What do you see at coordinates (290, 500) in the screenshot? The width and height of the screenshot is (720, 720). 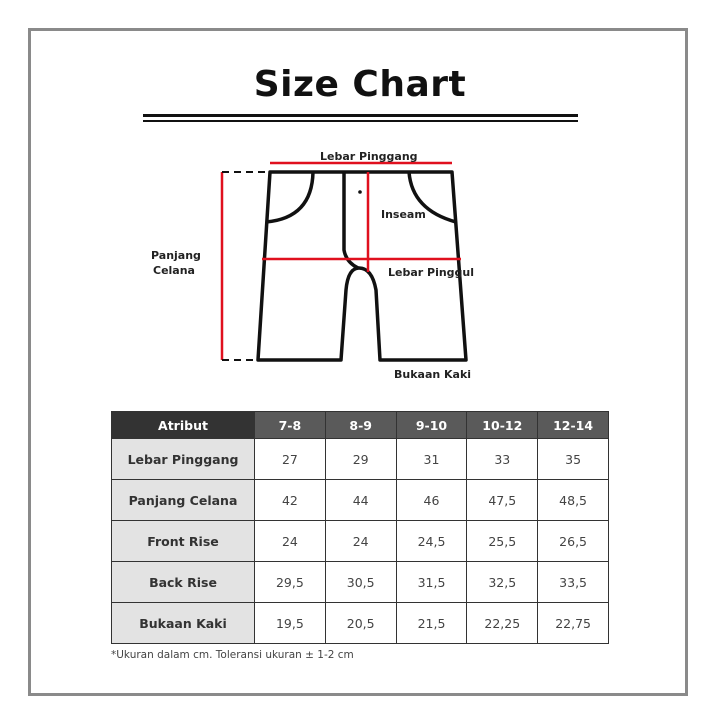 I see `cell: 42` at bounding box center [290, 500].